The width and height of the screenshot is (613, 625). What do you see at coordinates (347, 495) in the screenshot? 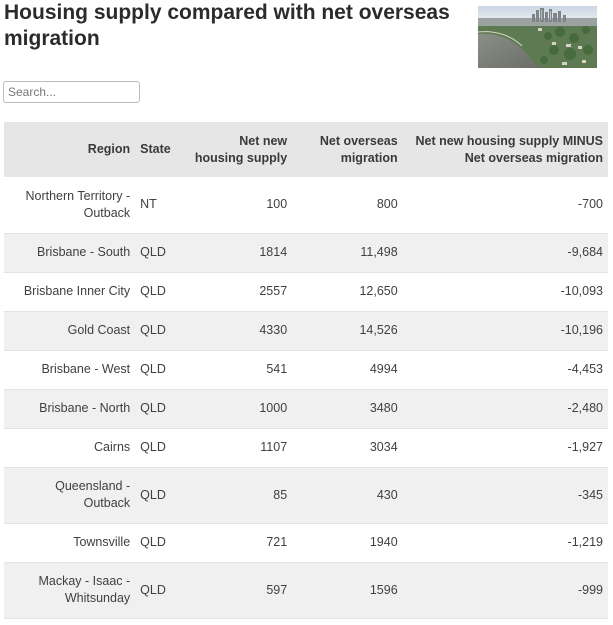
I see `cell-migration: 430` at bounding box center [347, 495].